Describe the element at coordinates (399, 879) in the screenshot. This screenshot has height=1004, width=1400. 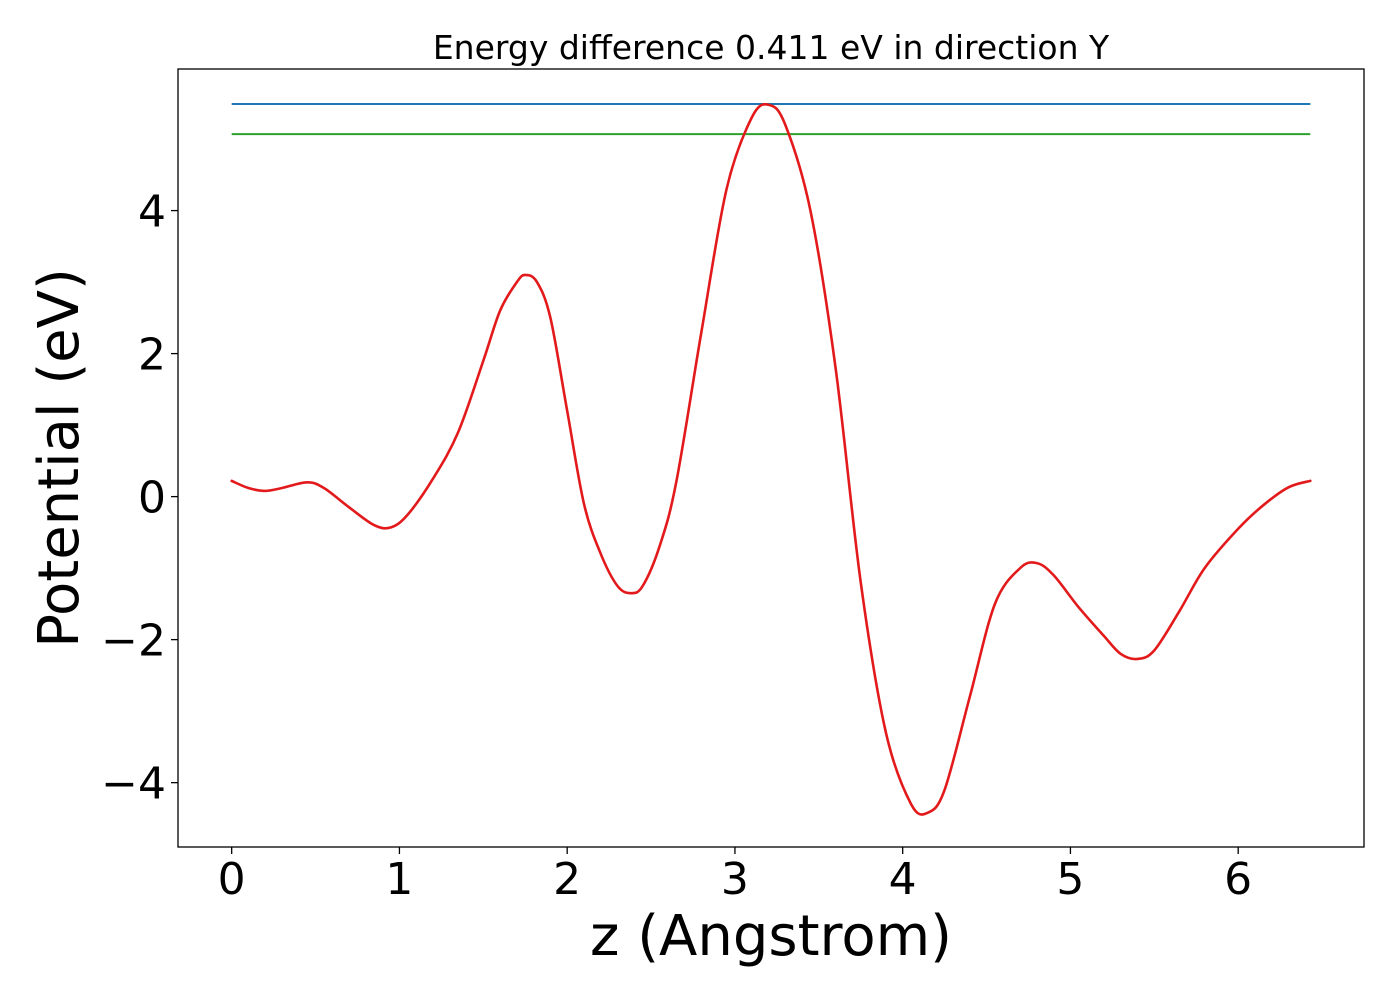
I see `x-tick-label: 1` at that location.